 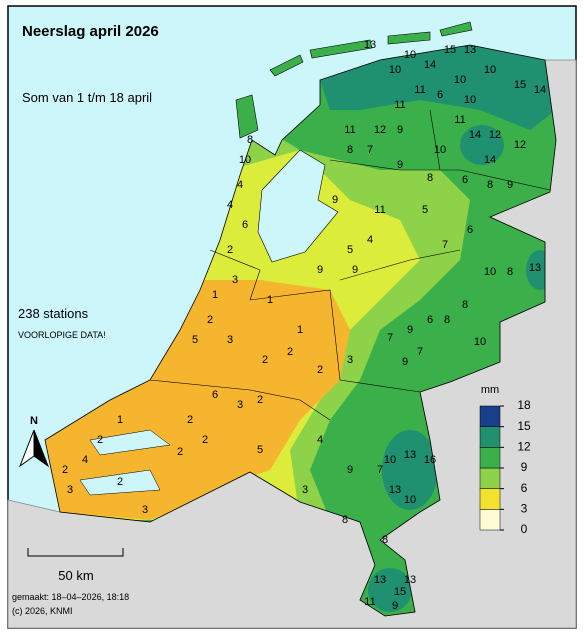 I want to click on station-value: 1, so click(x=300, y=330).